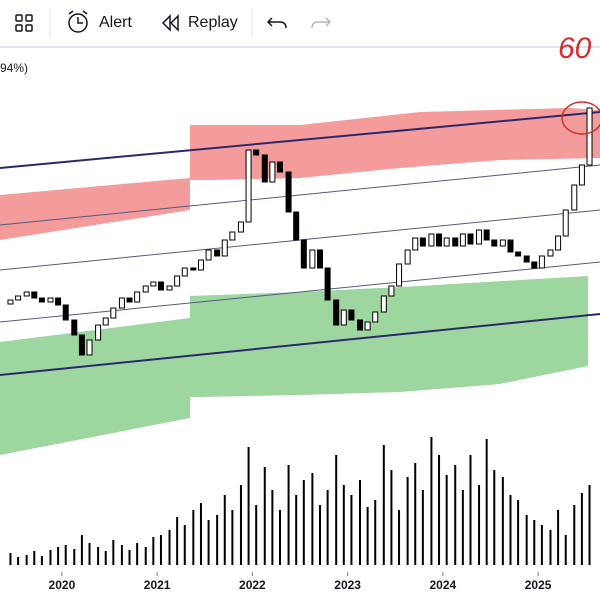  I want to click on x-tick-label: 2023, so click(347, 585).